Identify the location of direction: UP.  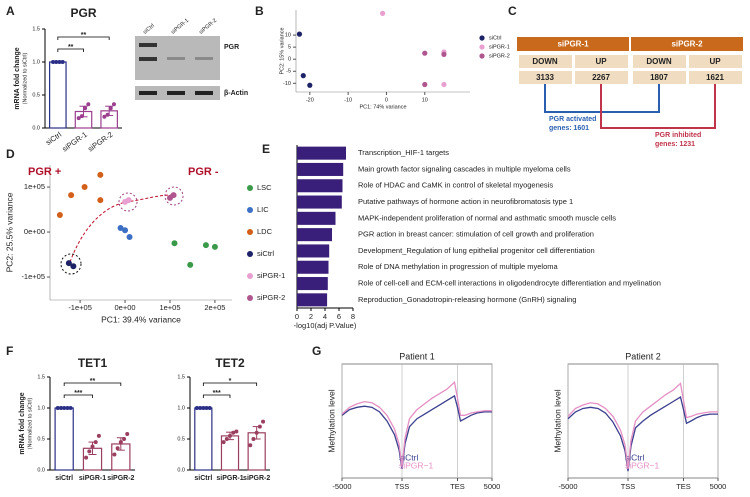
(601, 61).